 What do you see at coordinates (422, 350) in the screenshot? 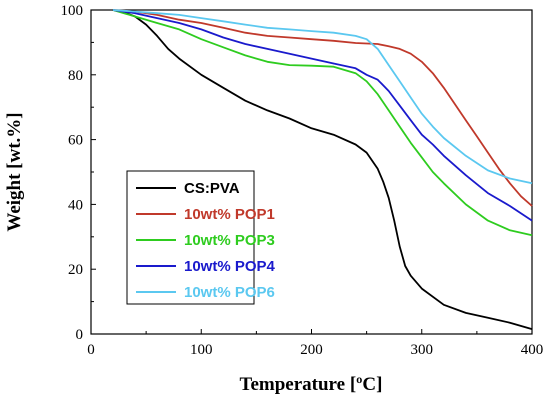
I see `x-tick-label: 300` at bounding box center [422, 350].